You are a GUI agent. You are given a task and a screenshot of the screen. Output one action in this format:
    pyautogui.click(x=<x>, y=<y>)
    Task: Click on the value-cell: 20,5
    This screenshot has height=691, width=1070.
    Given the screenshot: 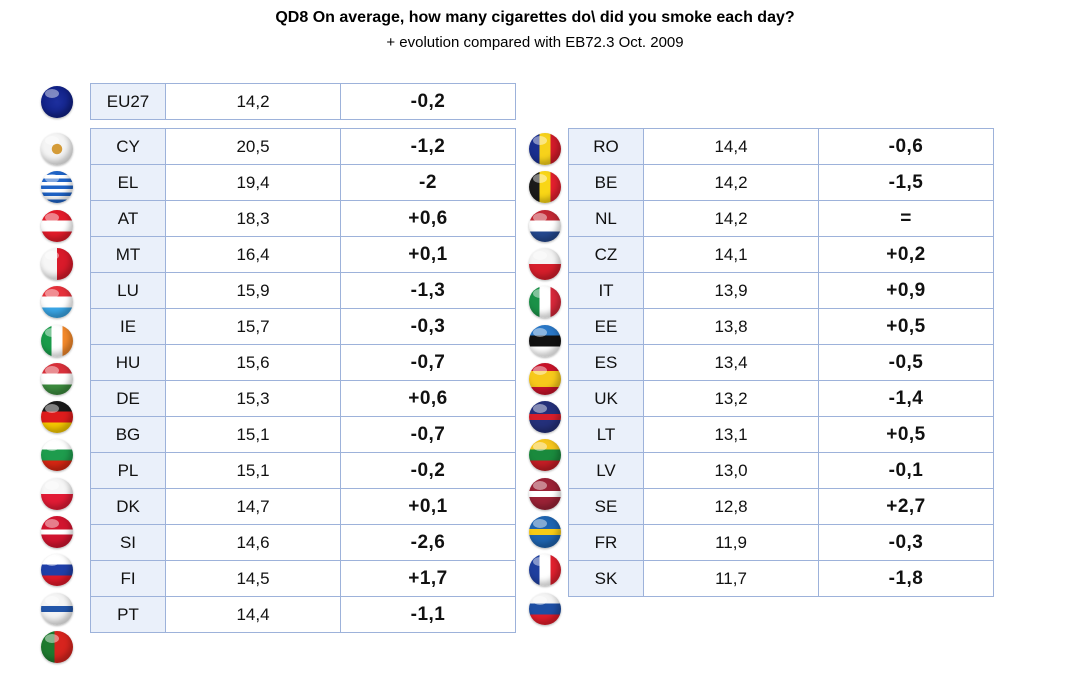 What is the action you would take?
    pyautogui.click(x=253, y=146)
    